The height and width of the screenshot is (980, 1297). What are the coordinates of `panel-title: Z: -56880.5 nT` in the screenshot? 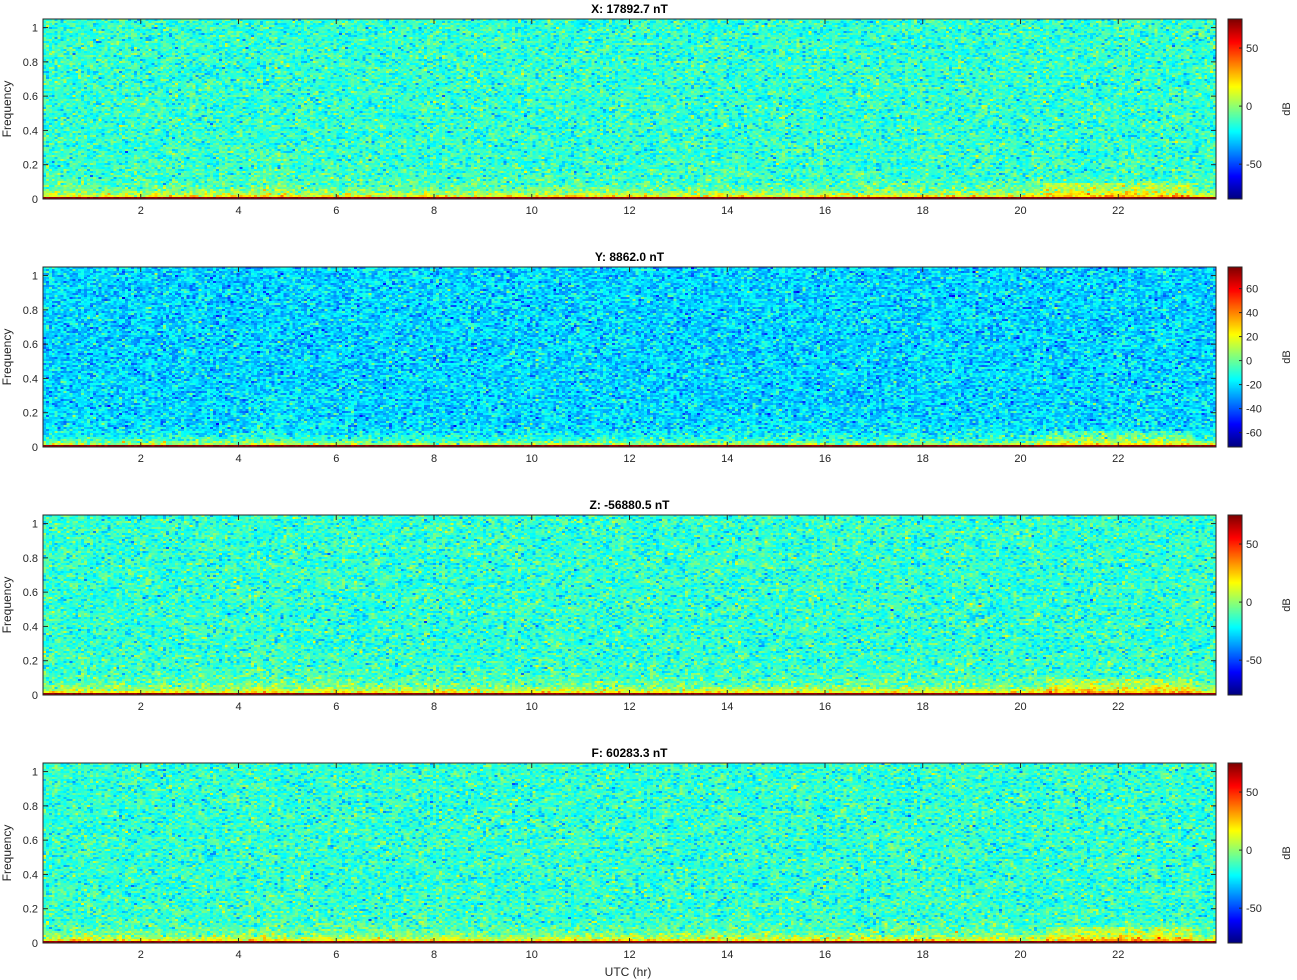 It's located at (629, 505).